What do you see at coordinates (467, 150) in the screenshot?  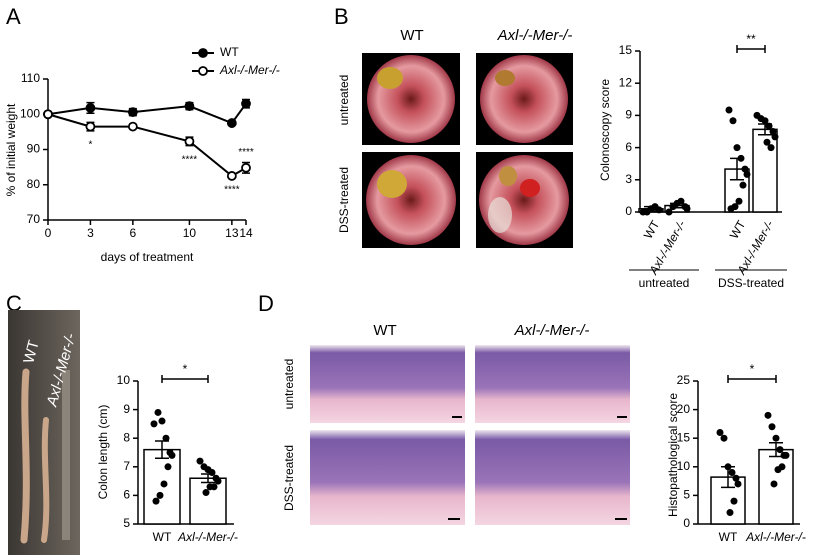 I see `endoscopy-images` at bounding box center [467, 150].